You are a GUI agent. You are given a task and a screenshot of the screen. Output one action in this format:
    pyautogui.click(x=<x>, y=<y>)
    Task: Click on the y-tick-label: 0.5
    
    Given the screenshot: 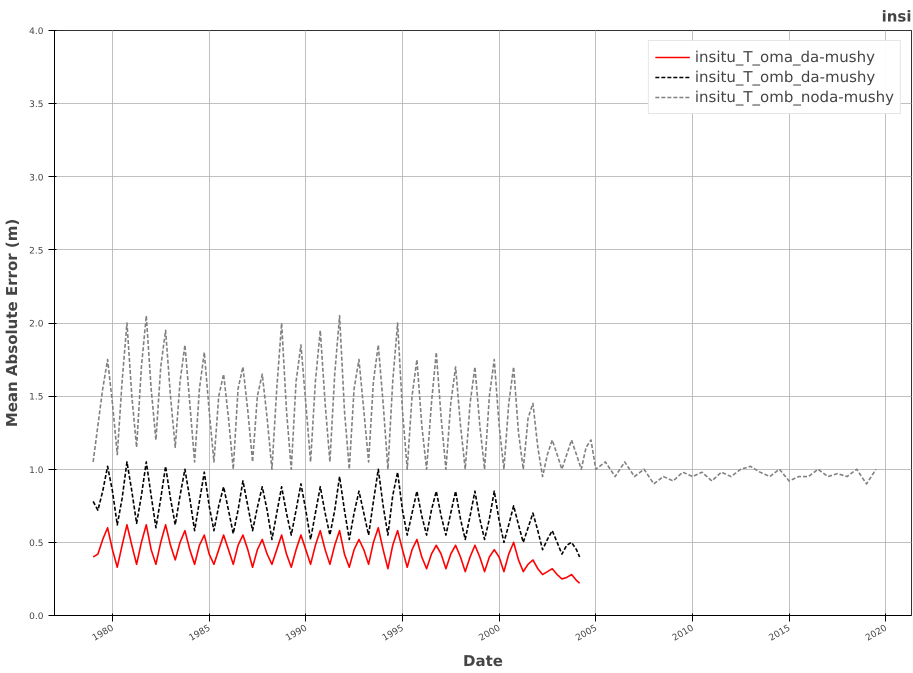 What is the action you would take?
    pyautogui.click(x=36, y=543)
    